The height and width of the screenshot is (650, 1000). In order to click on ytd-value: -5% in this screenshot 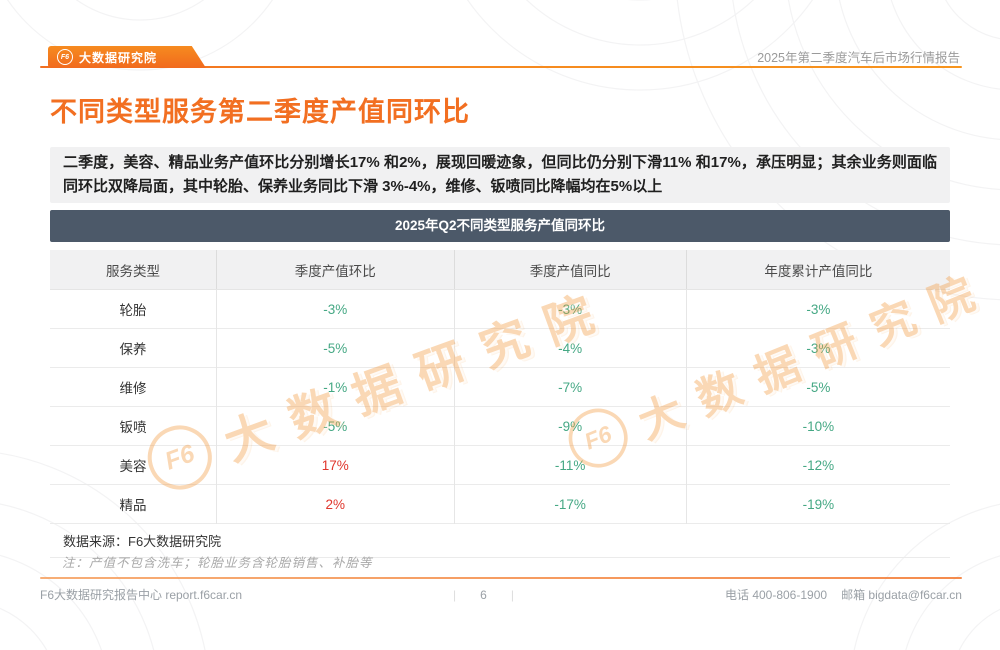, I will do `click(817, 387)`.